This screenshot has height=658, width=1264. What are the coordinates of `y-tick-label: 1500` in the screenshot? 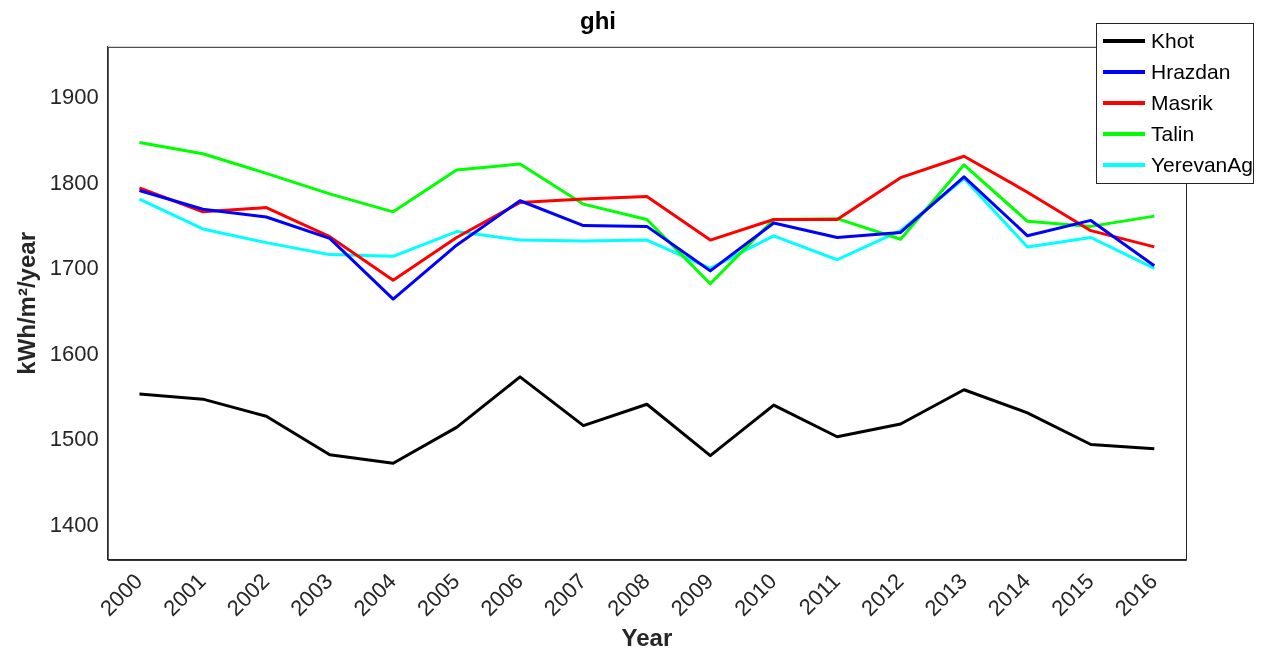 It's located at (74, 439).